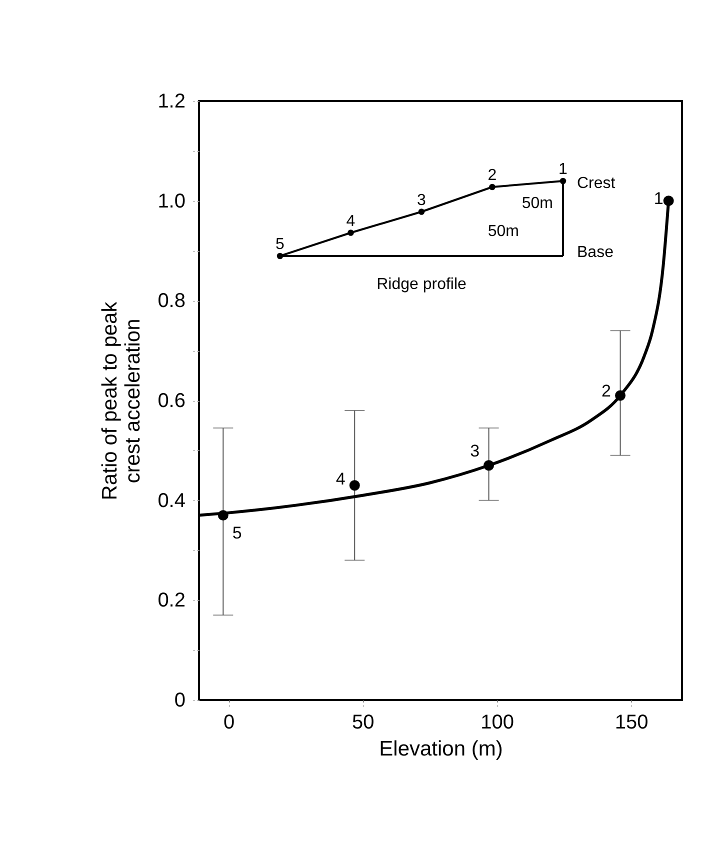 The height and width of the screenshot is (861, 720). What do you see at coordinates (172, 401) in the screenshot?
I see `y-tick-label: 0.6` at bounding box center [172, 401].